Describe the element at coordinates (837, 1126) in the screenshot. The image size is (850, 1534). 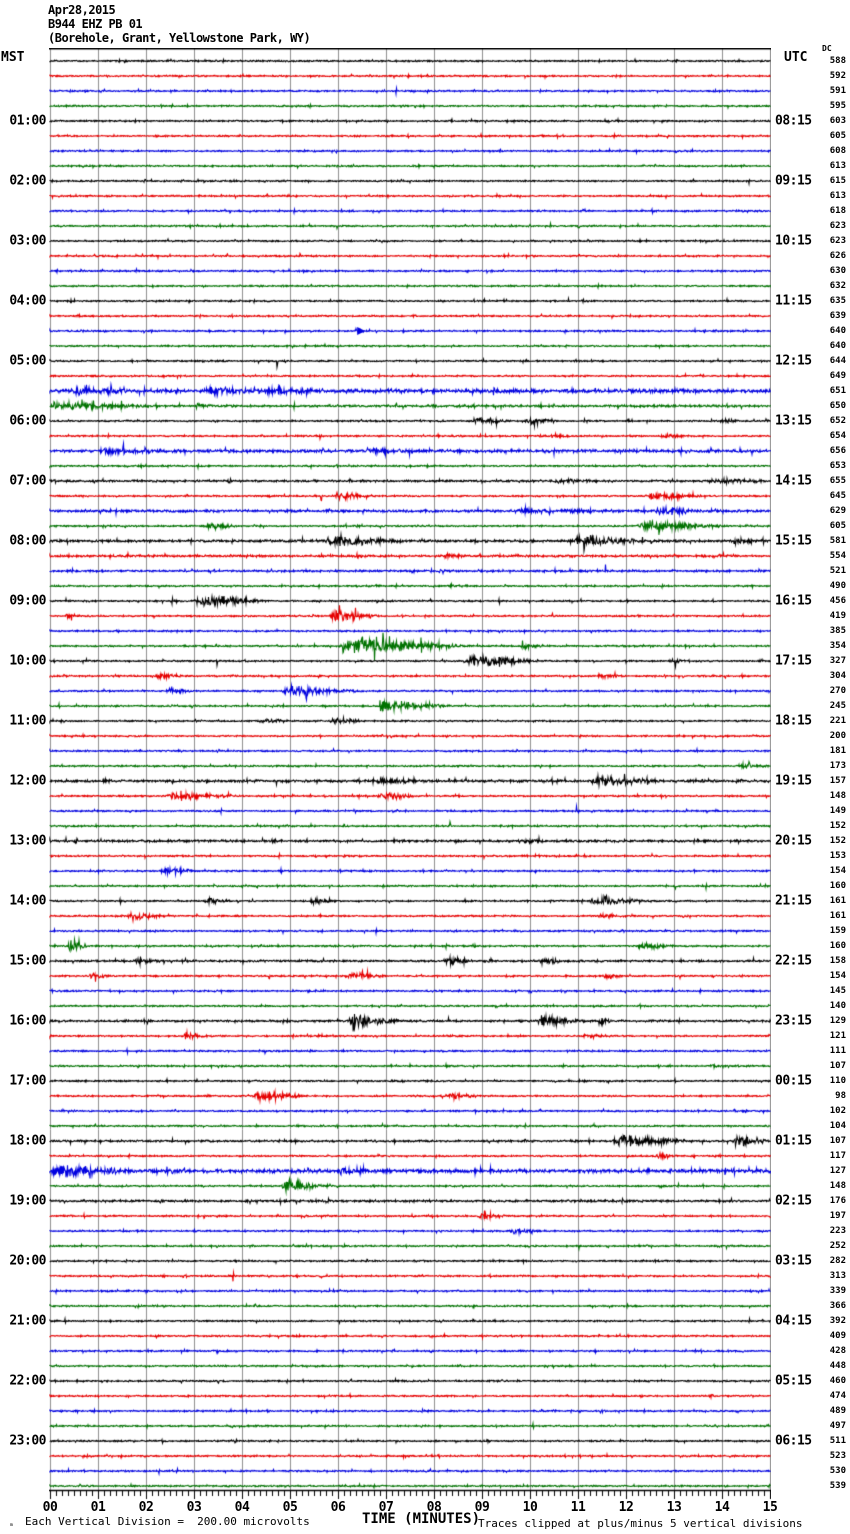
I see `dc-value: 104` at that location.